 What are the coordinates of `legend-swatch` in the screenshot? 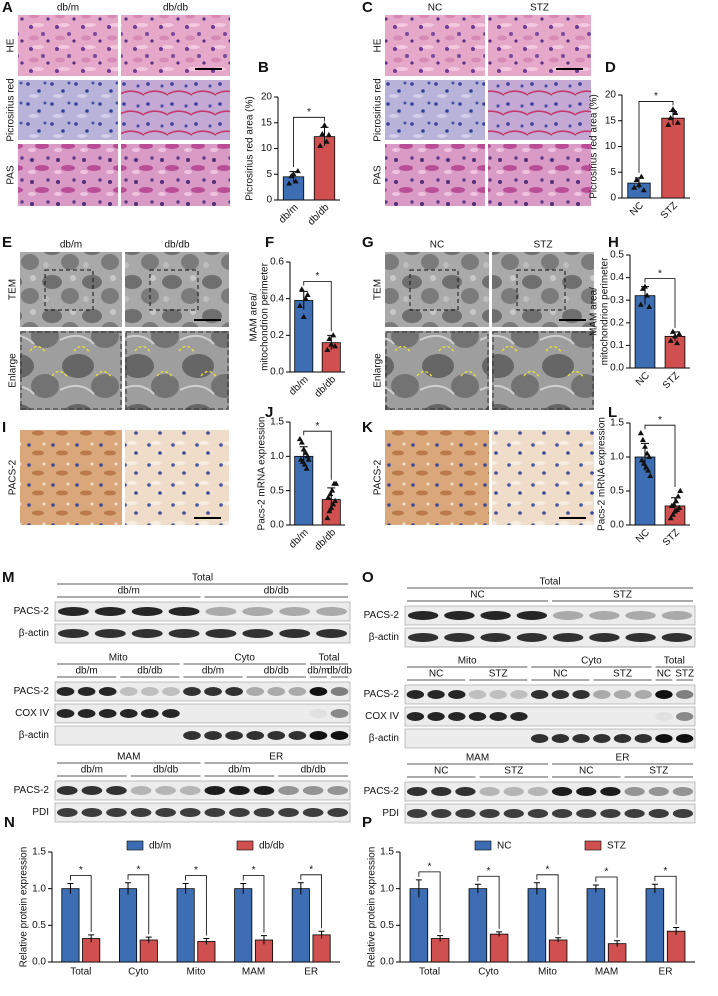 It's located at (593, 845).